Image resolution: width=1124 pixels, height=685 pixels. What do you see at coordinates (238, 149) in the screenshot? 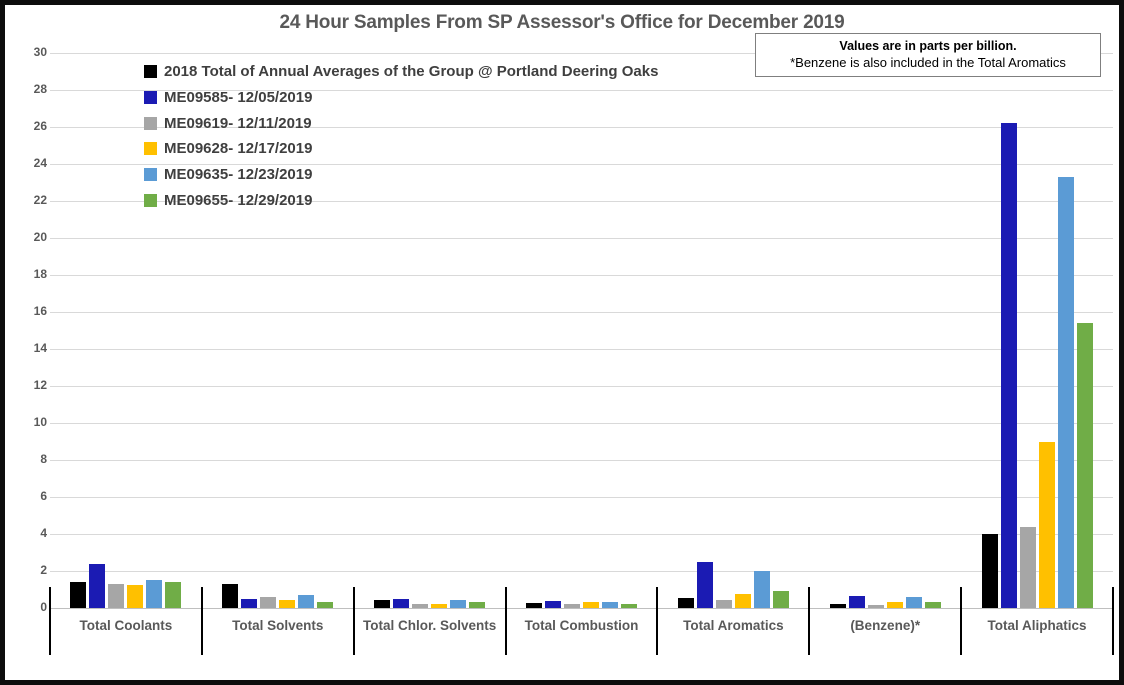
I see `legend-label: ME09628- 12/17/2019` at bounding box center [238, 149].